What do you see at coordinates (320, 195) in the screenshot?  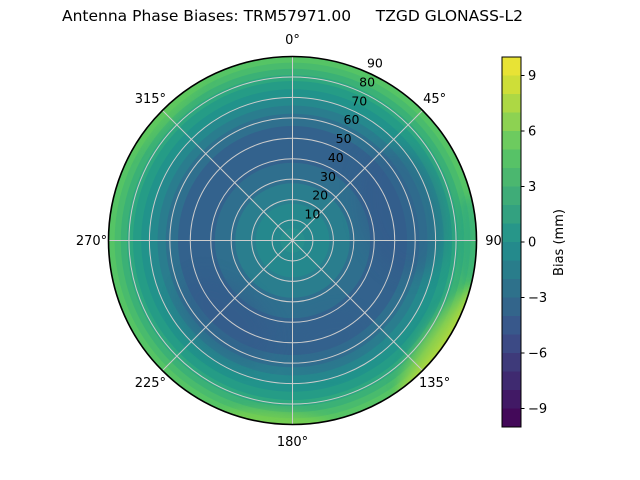 I see `radial-tick-label: 20` at bounding box center [320, 195].